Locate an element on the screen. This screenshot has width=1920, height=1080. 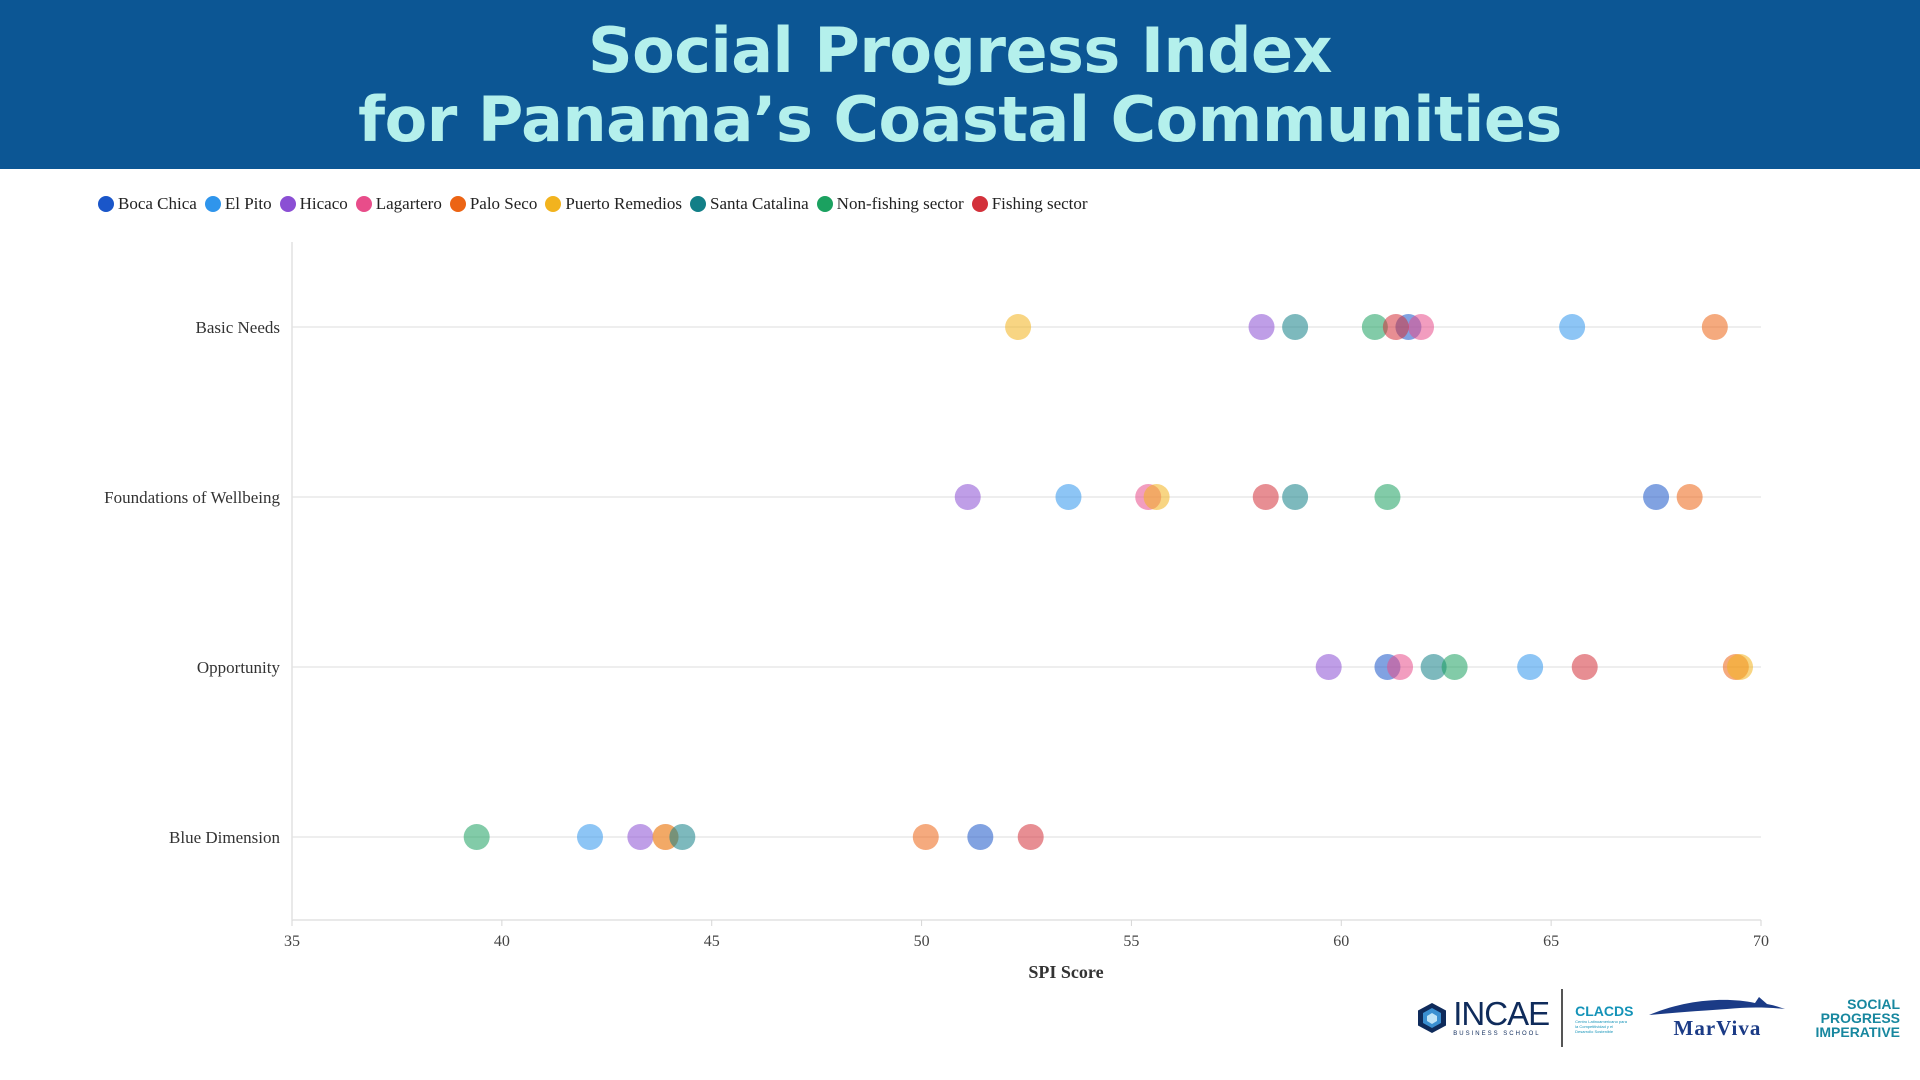
incae-subtitle: BUSINESS SCHOOL is located at coordinates (1497, 1034).